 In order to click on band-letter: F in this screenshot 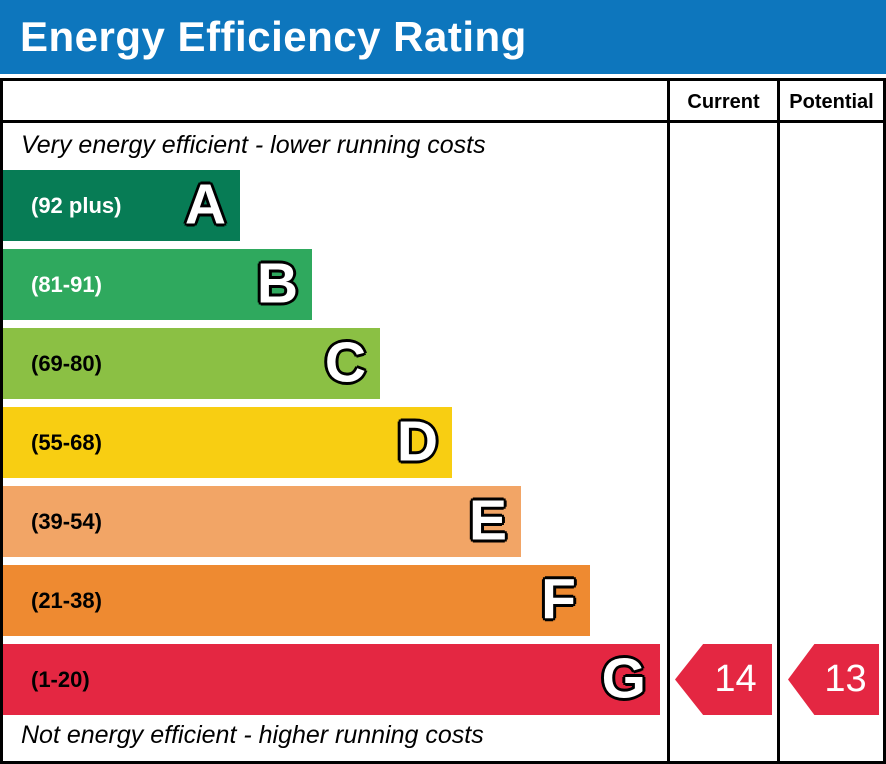, I will do `click(558, 598)`.